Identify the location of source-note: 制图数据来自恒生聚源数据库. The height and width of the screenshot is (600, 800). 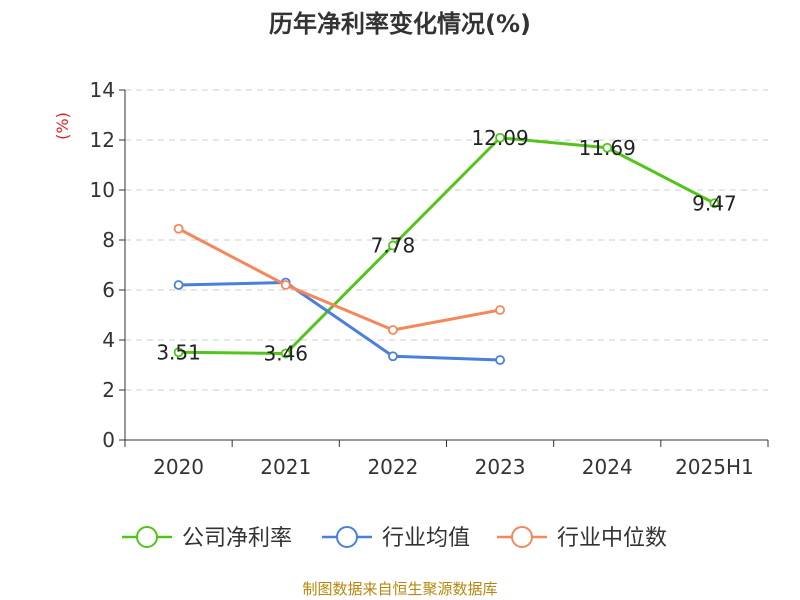
(400, 589).